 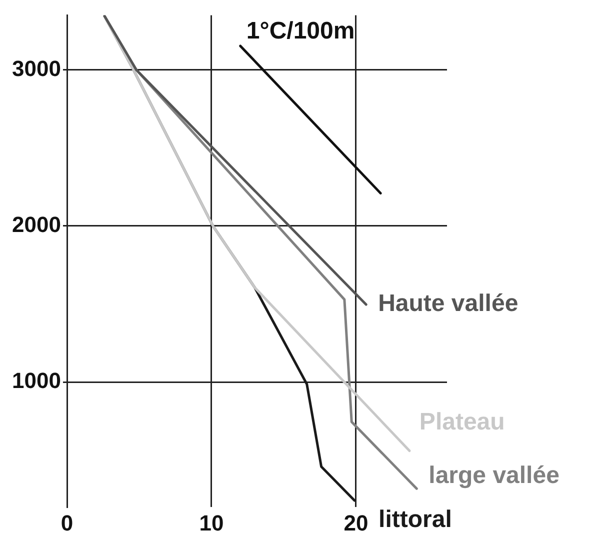 I want to click on series-label: littoral, so click(x=415, y=520).